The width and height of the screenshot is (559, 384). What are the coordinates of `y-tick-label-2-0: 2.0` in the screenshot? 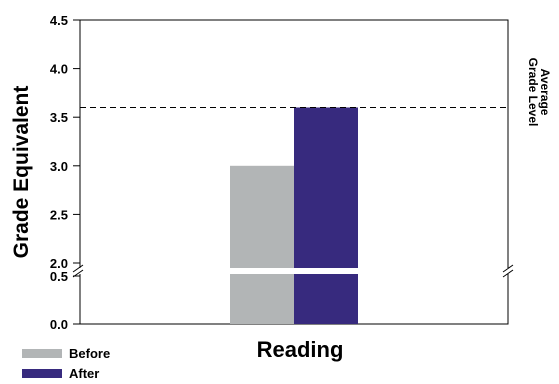 It's located at (59, 263).